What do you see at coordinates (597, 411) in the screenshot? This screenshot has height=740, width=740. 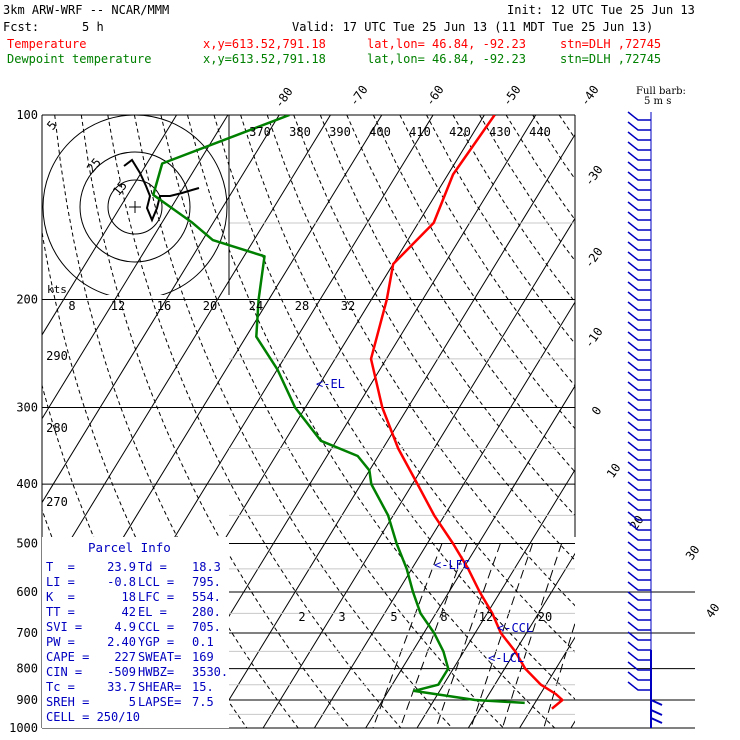 I see `isotherm-label: 0` at bounding box center [597, 411].